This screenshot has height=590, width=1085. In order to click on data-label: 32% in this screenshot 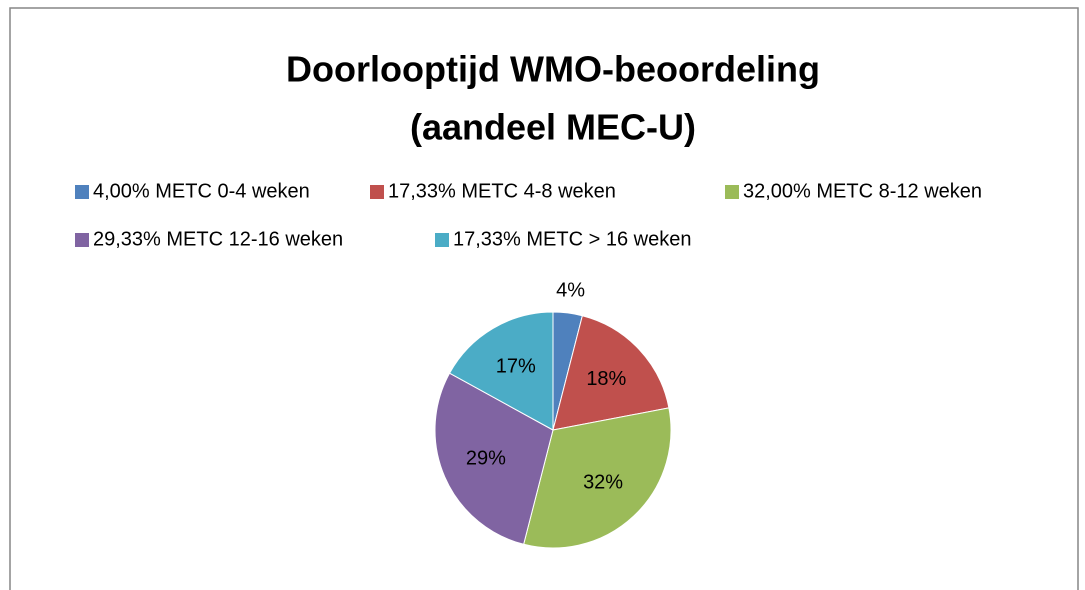, I will do `click(603, 483)`.